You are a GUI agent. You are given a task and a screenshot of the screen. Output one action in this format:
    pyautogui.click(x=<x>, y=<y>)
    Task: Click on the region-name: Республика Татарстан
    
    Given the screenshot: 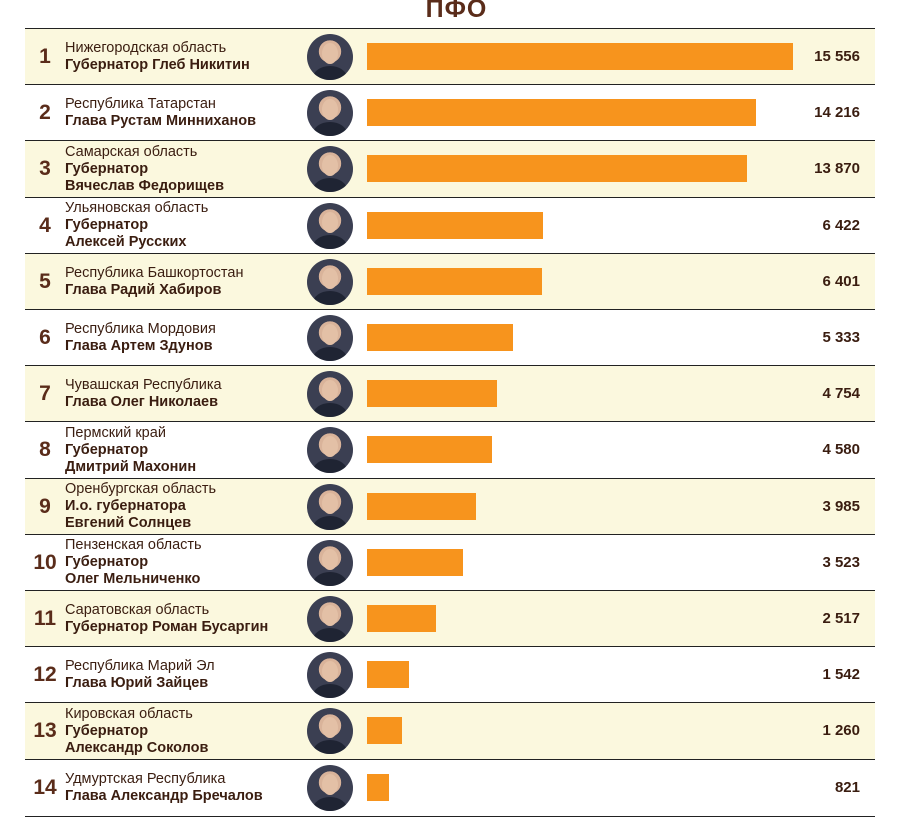 What is the action you would take?
    pyautogui.click(x=140, y=104)
    